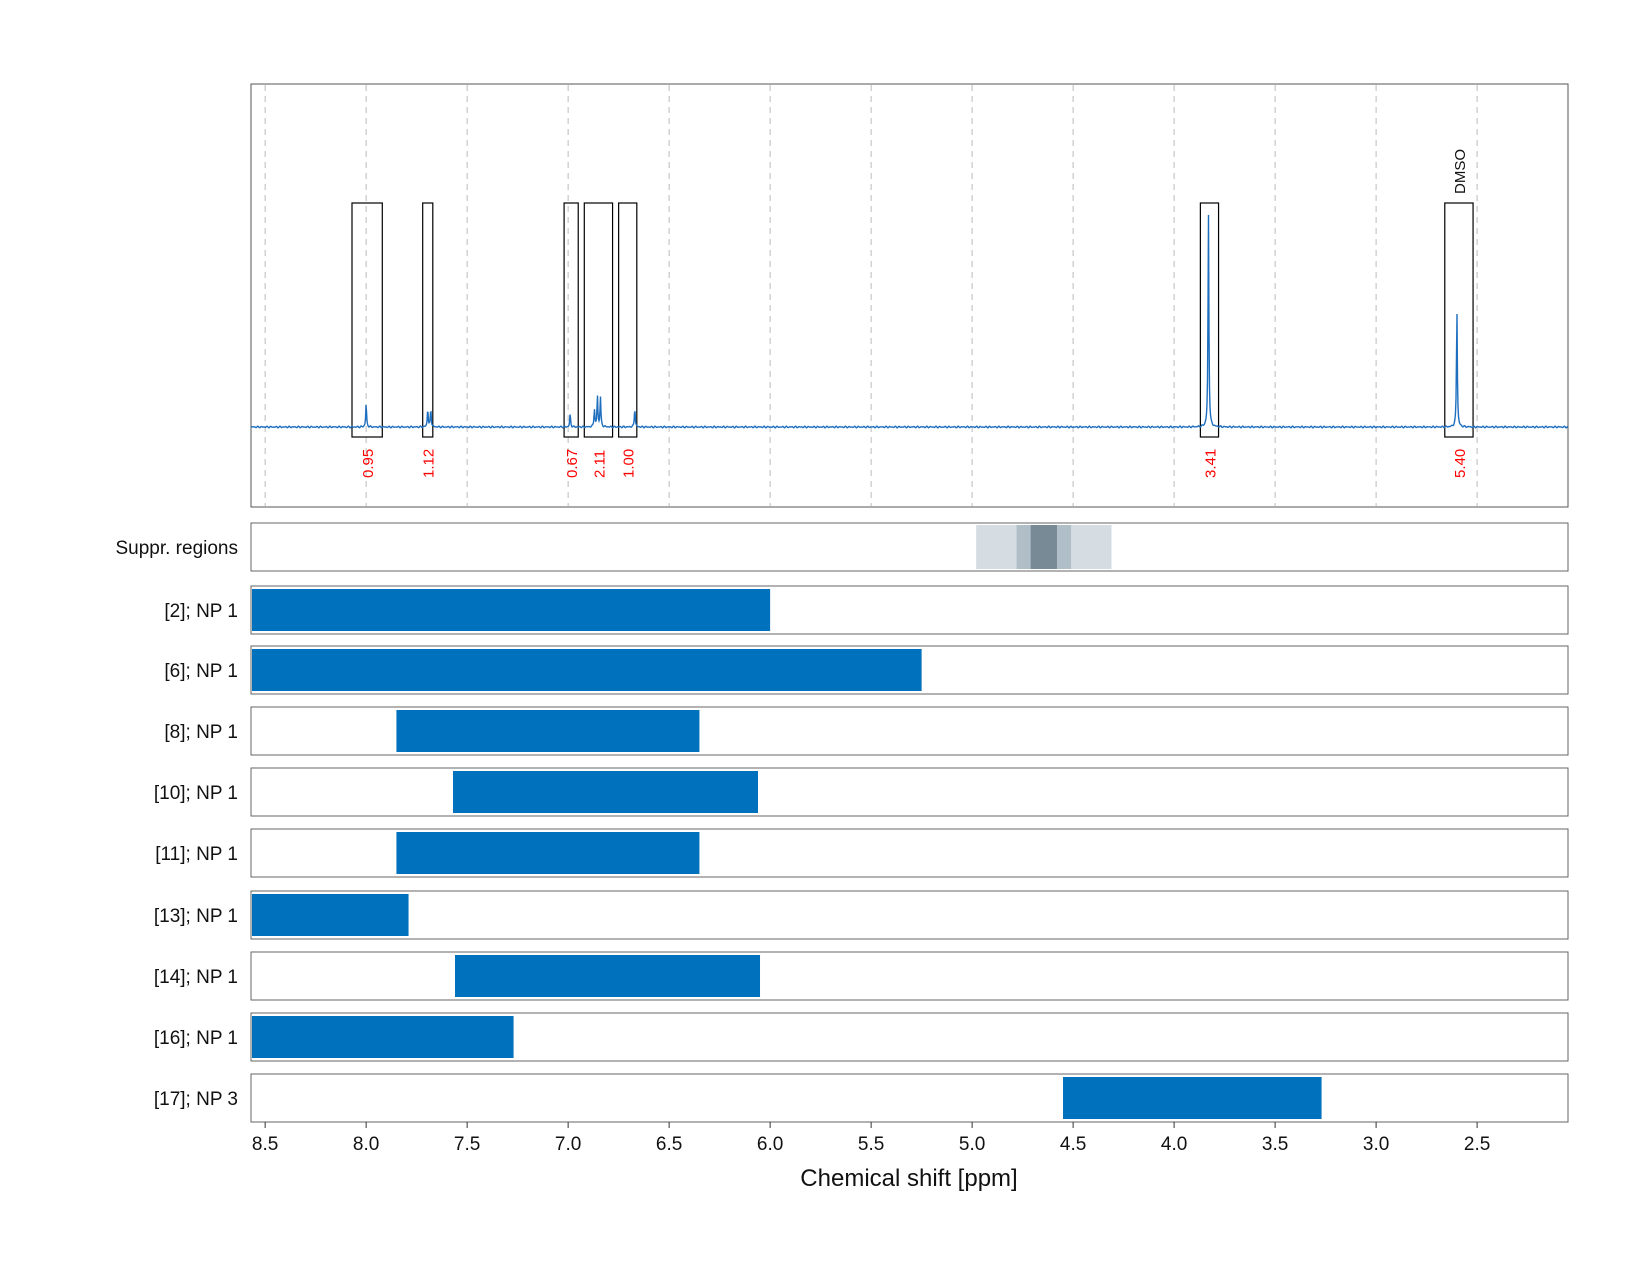  Describe the element at coordinates (972, 1144) in the screenshot. I see `x-tick-label: 5.0` at that location.